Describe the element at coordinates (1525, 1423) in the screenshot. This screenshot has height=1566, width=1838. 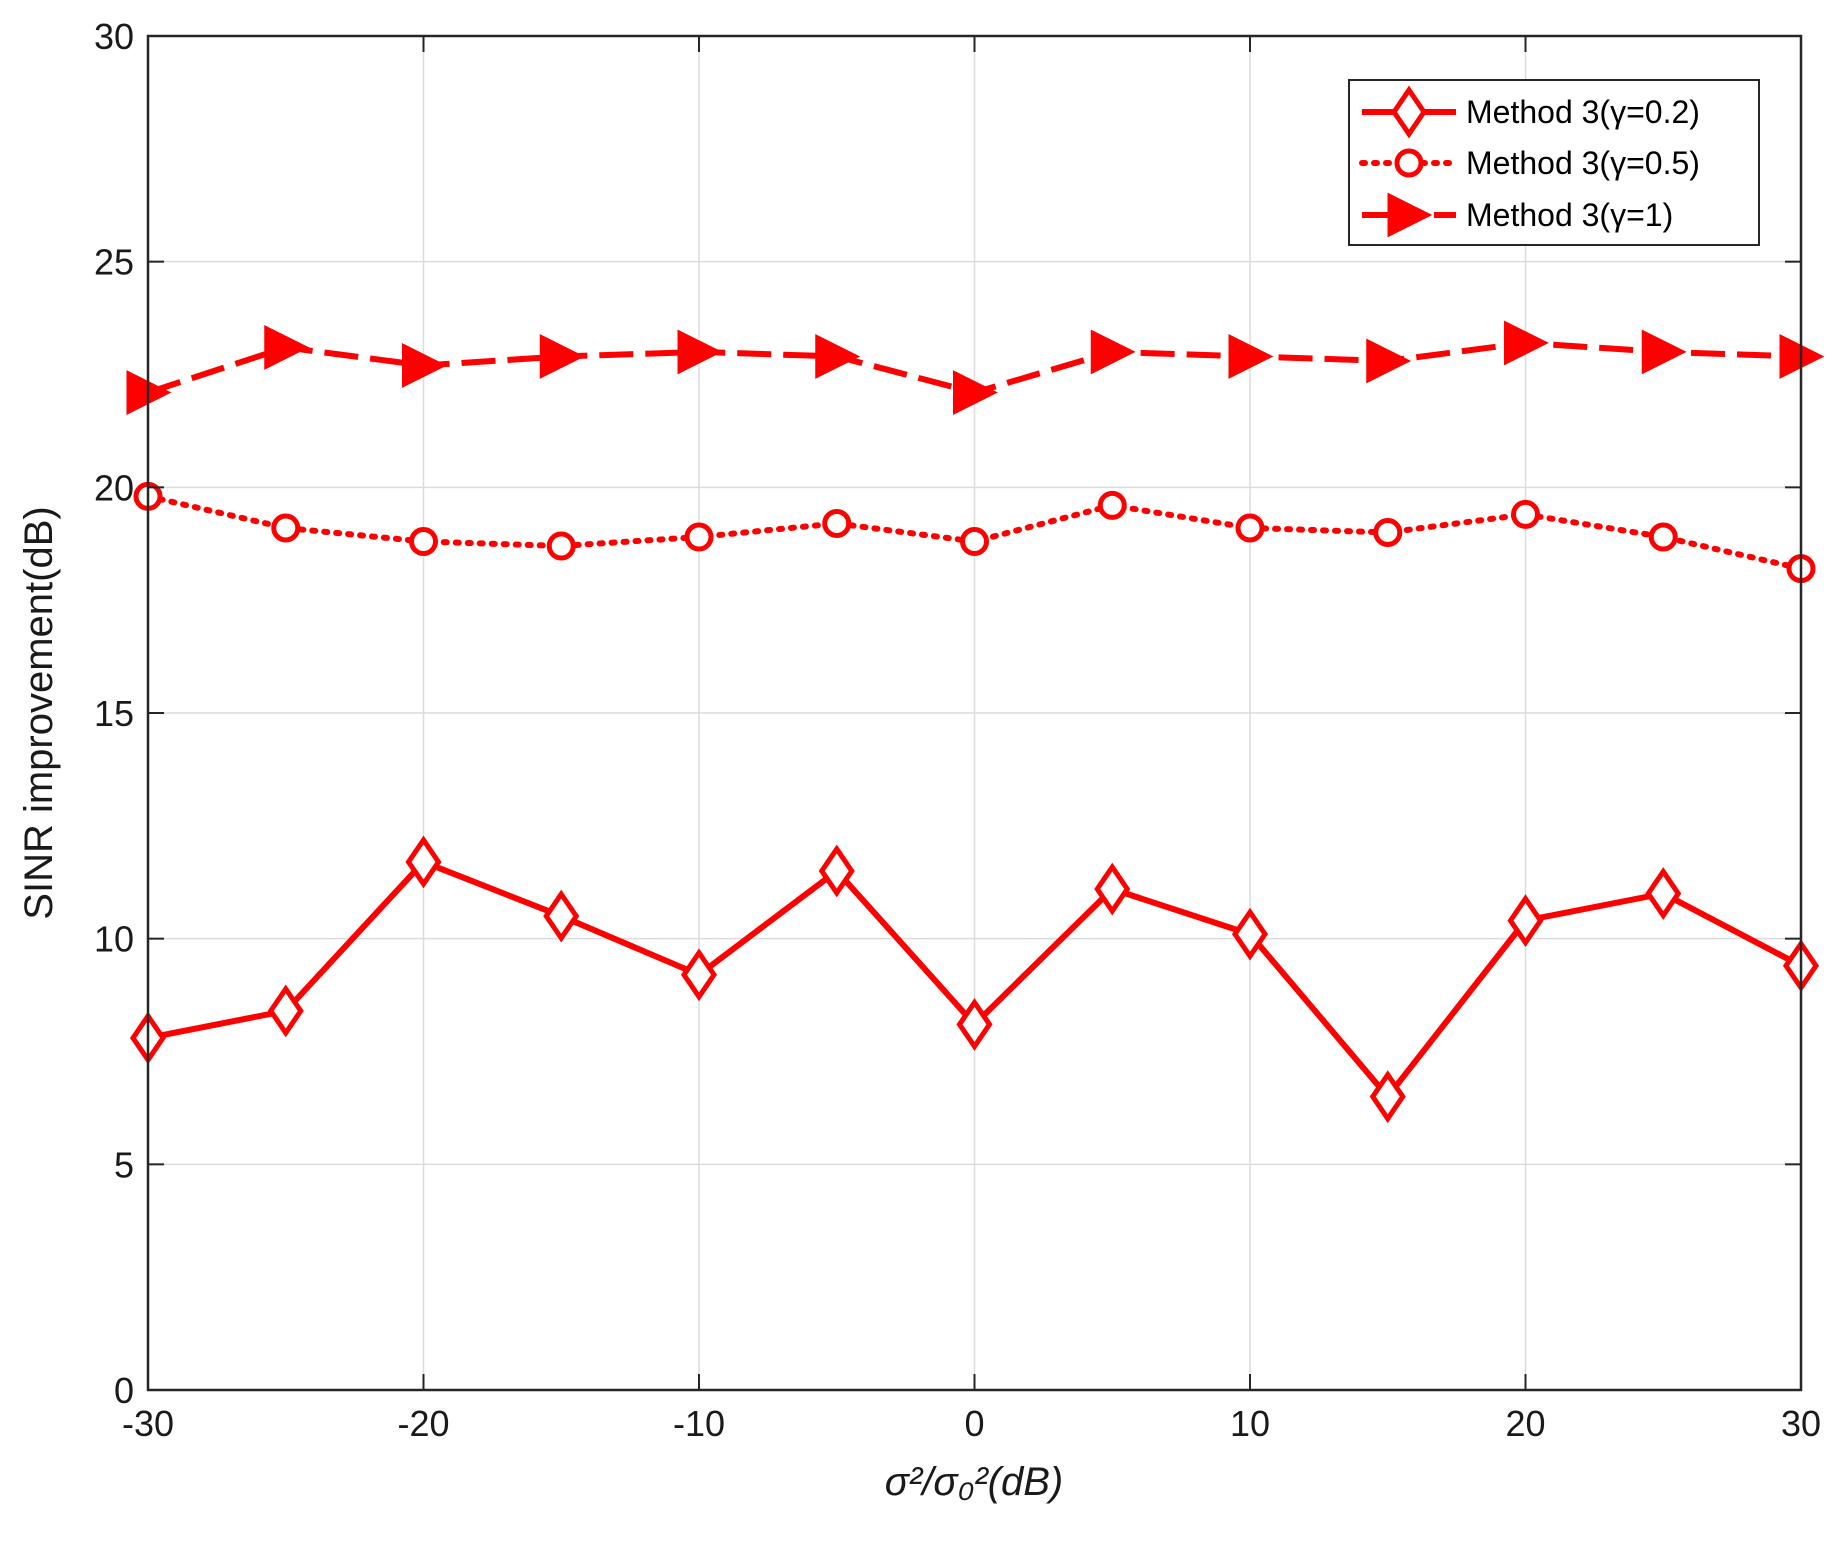
I see `x-tick-label: 20` at that location.